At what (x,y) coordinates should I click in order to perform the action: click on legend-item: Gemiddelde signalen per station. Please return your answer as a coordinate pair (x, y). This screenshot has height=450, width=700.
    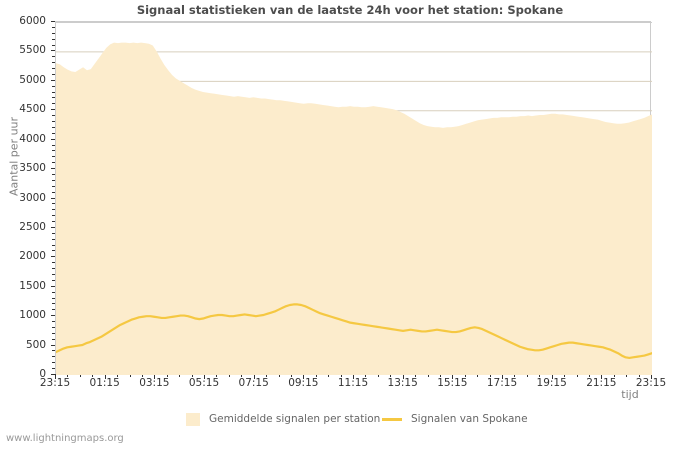
    Looking at the image, I should click on (283, 419).